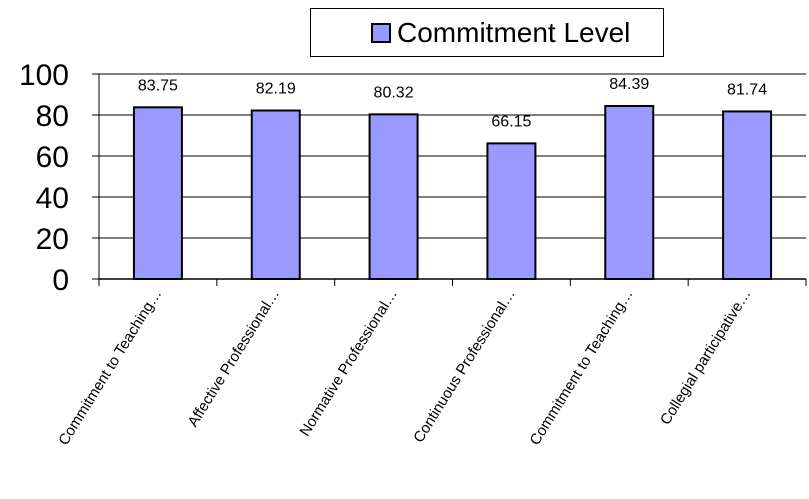  Describe the element at coordinates (52, 198) in the screenshot. I see `y-tick-label: 40` at that location.